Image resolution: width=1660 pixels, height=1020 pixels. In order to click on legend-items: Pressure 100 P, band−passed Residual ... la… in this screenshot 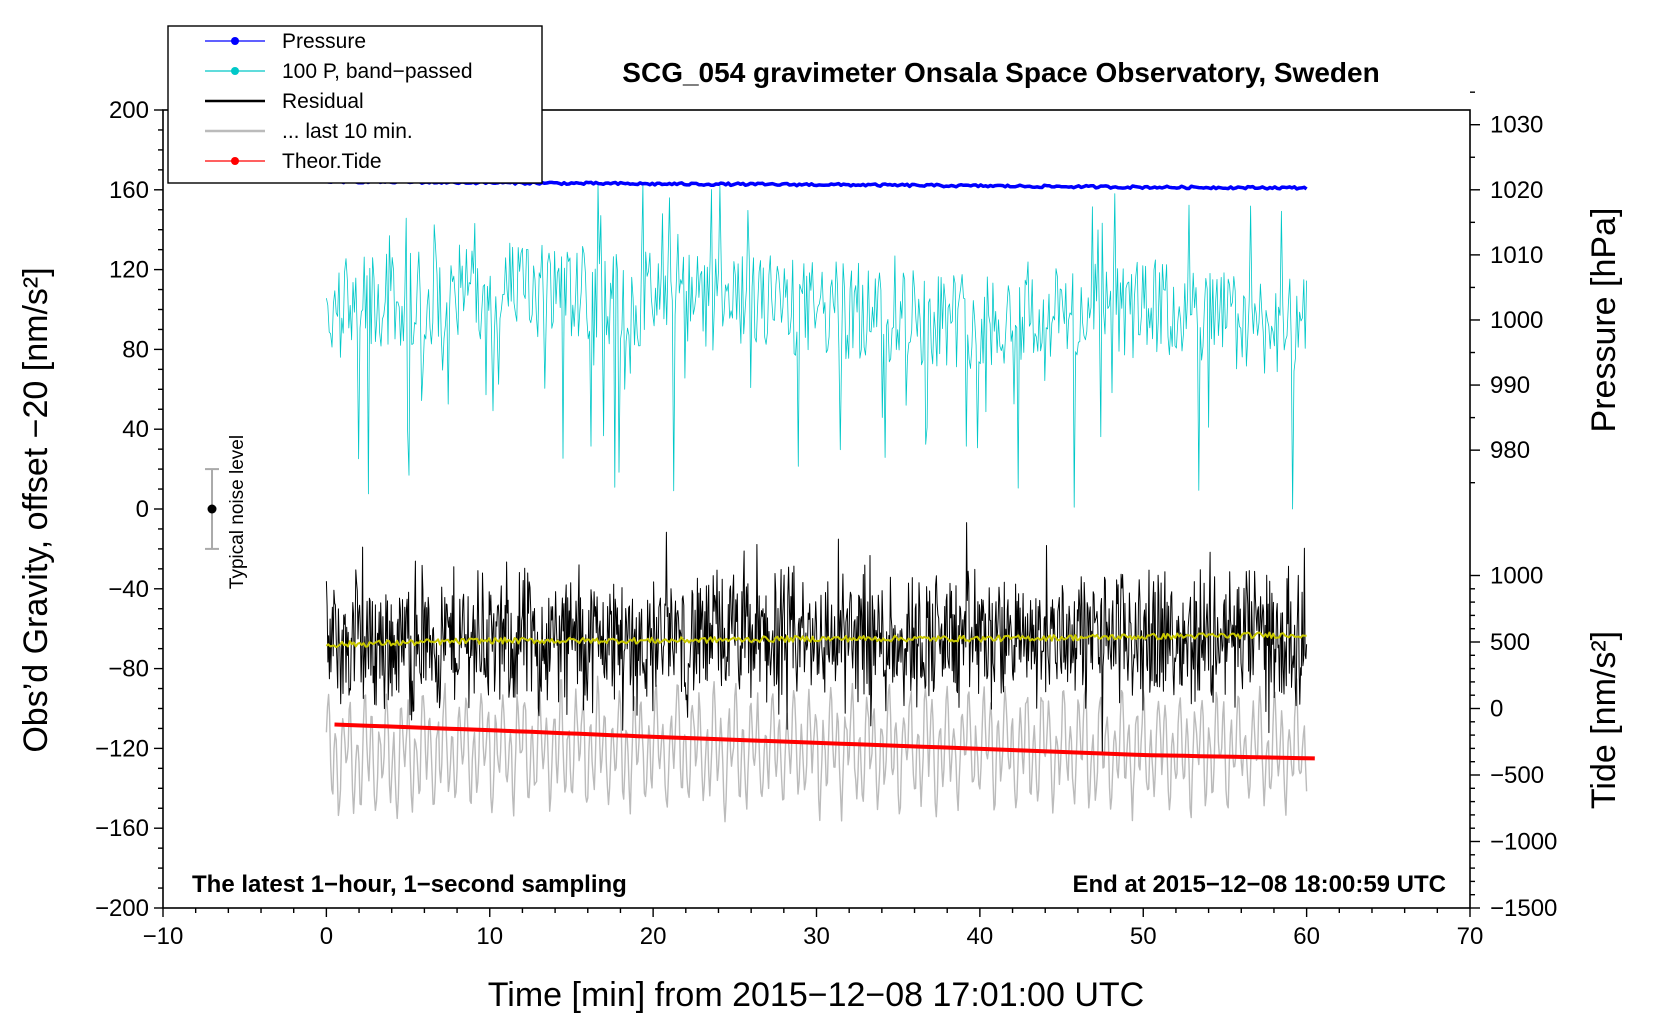, I will do `click(339, 101)`.